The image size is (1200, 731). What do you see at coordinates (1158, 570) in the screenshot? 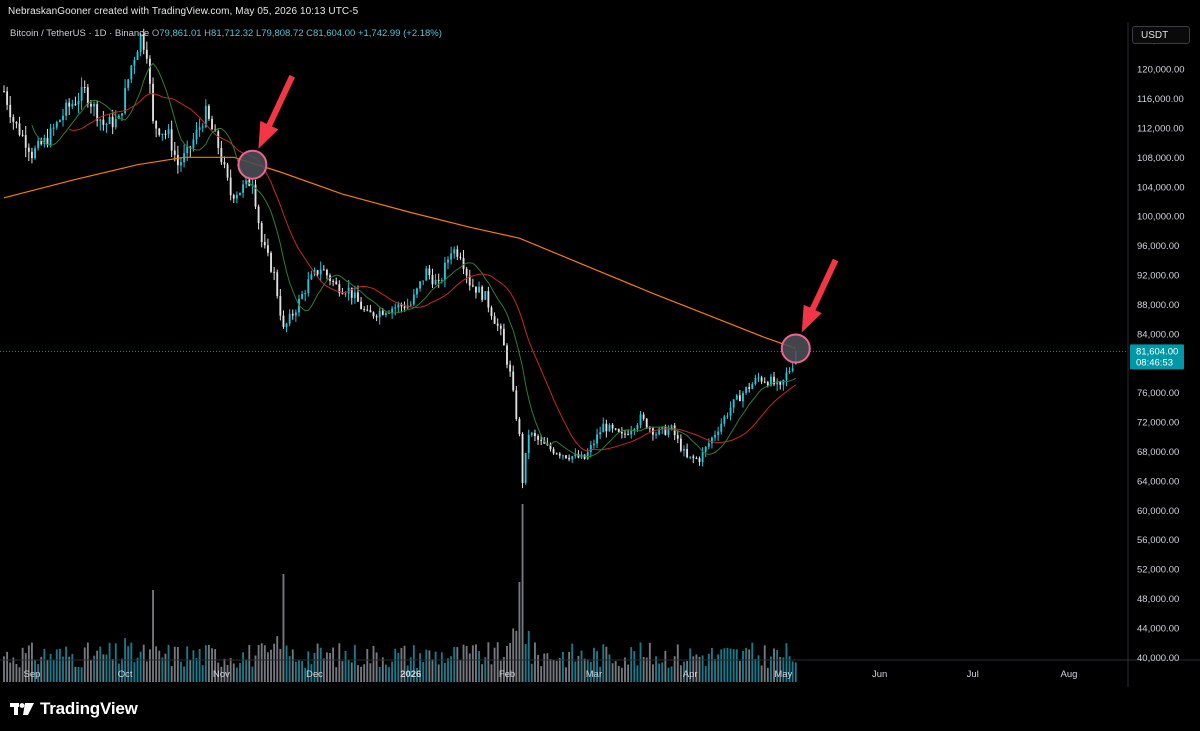
I see `price-tick-label: 52,000.00` at bounding box center [1158, 570].